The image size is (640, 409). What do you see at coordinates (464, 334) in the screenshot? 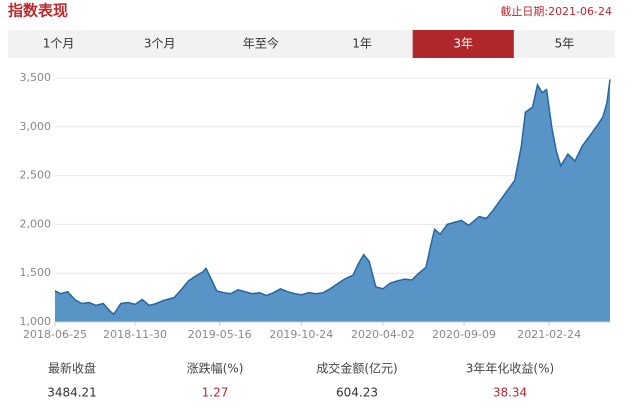
I see `x-tick-label: 2020-09-09` at bounding box center [464, 334].